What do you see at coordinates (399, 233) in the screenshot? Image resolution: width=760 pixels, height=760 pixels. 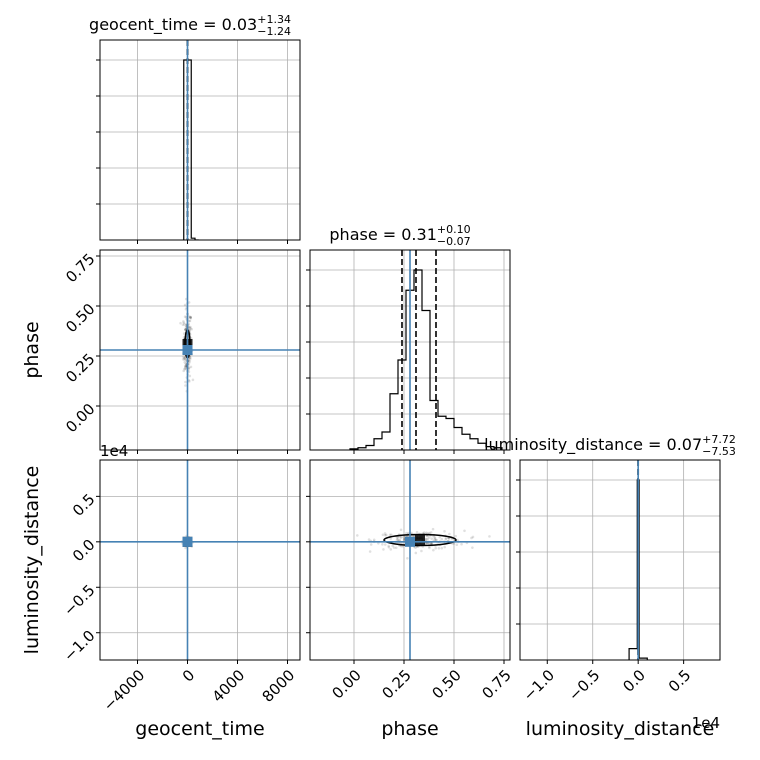 I see `title-phase: phase = 0.31+0.10` at bounding box center [399, 233].